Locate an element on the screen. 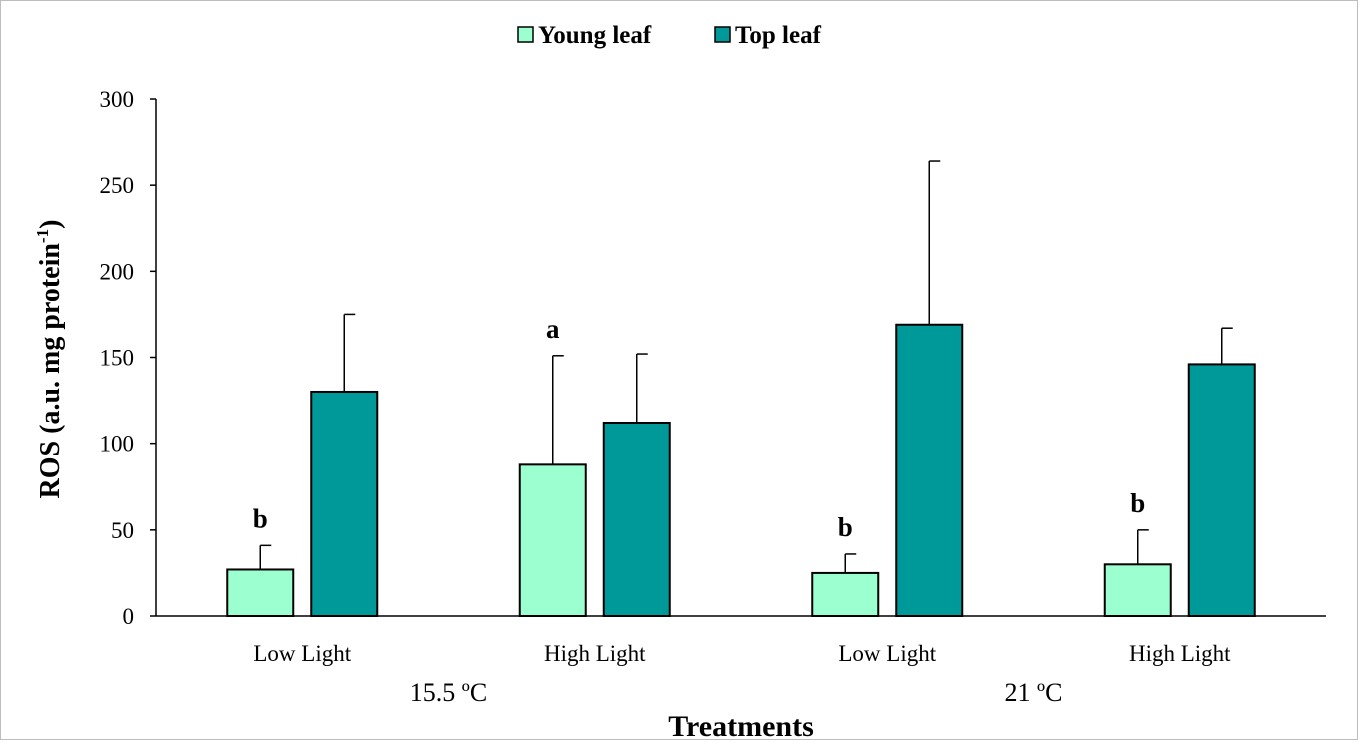  y-tick-label: 0 is located at coordinates (129, 616).